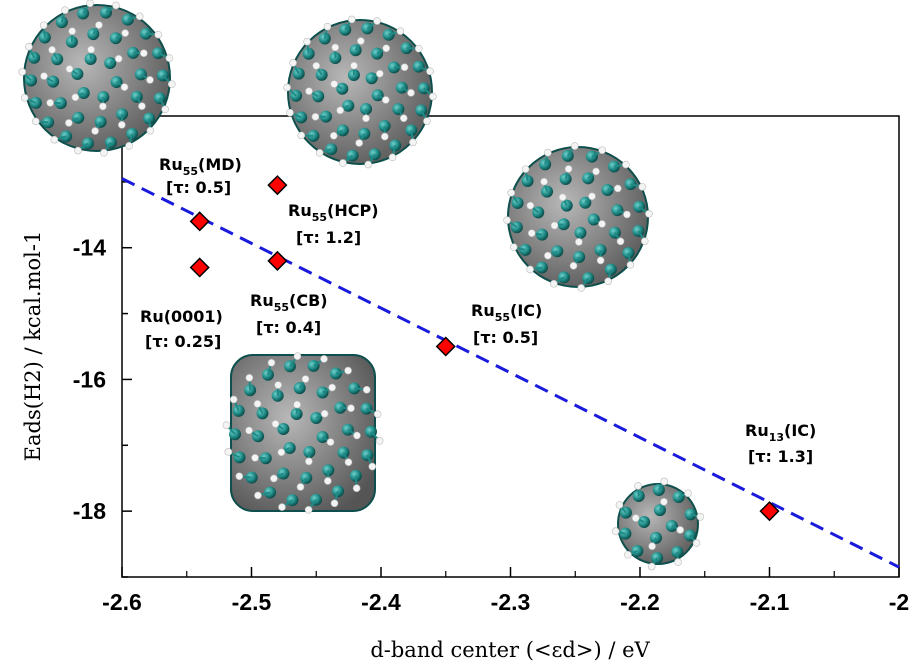 The width and height of the screenshot is (915, 668). I want to click on x-tick-label: -2.3, so click(511, 602).